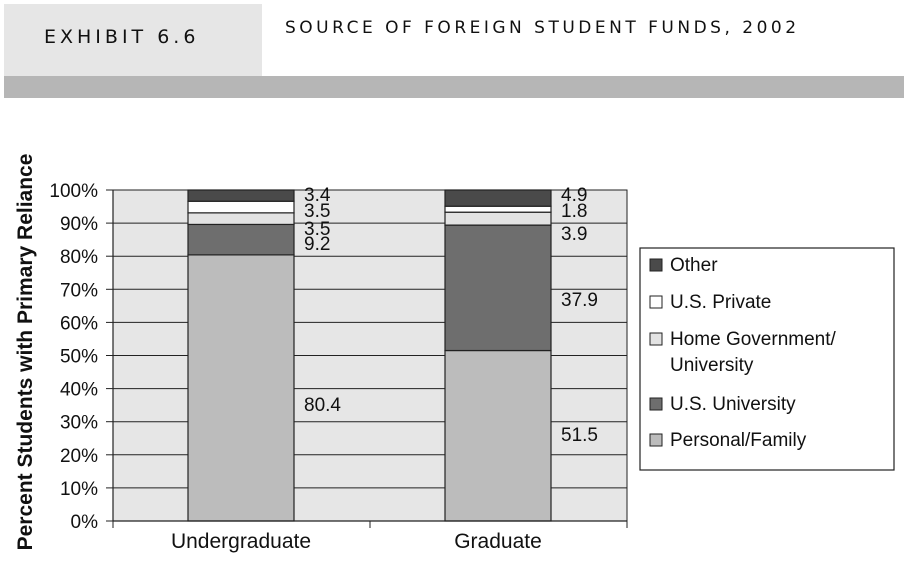 This screenshot has width=910, height=580. Describe the element at coordinates (498, 198) in the screenshot. I see `bar-segment-graduate-other` at that location.